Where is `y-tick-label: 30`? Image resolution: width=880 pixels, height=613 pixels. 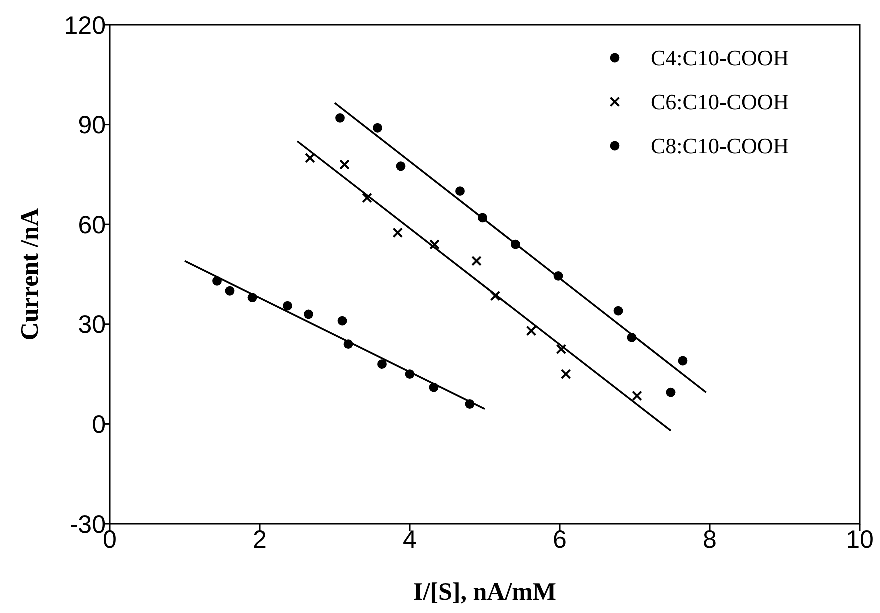
y-tick-label: 30 is located at coordinates (92, 325).